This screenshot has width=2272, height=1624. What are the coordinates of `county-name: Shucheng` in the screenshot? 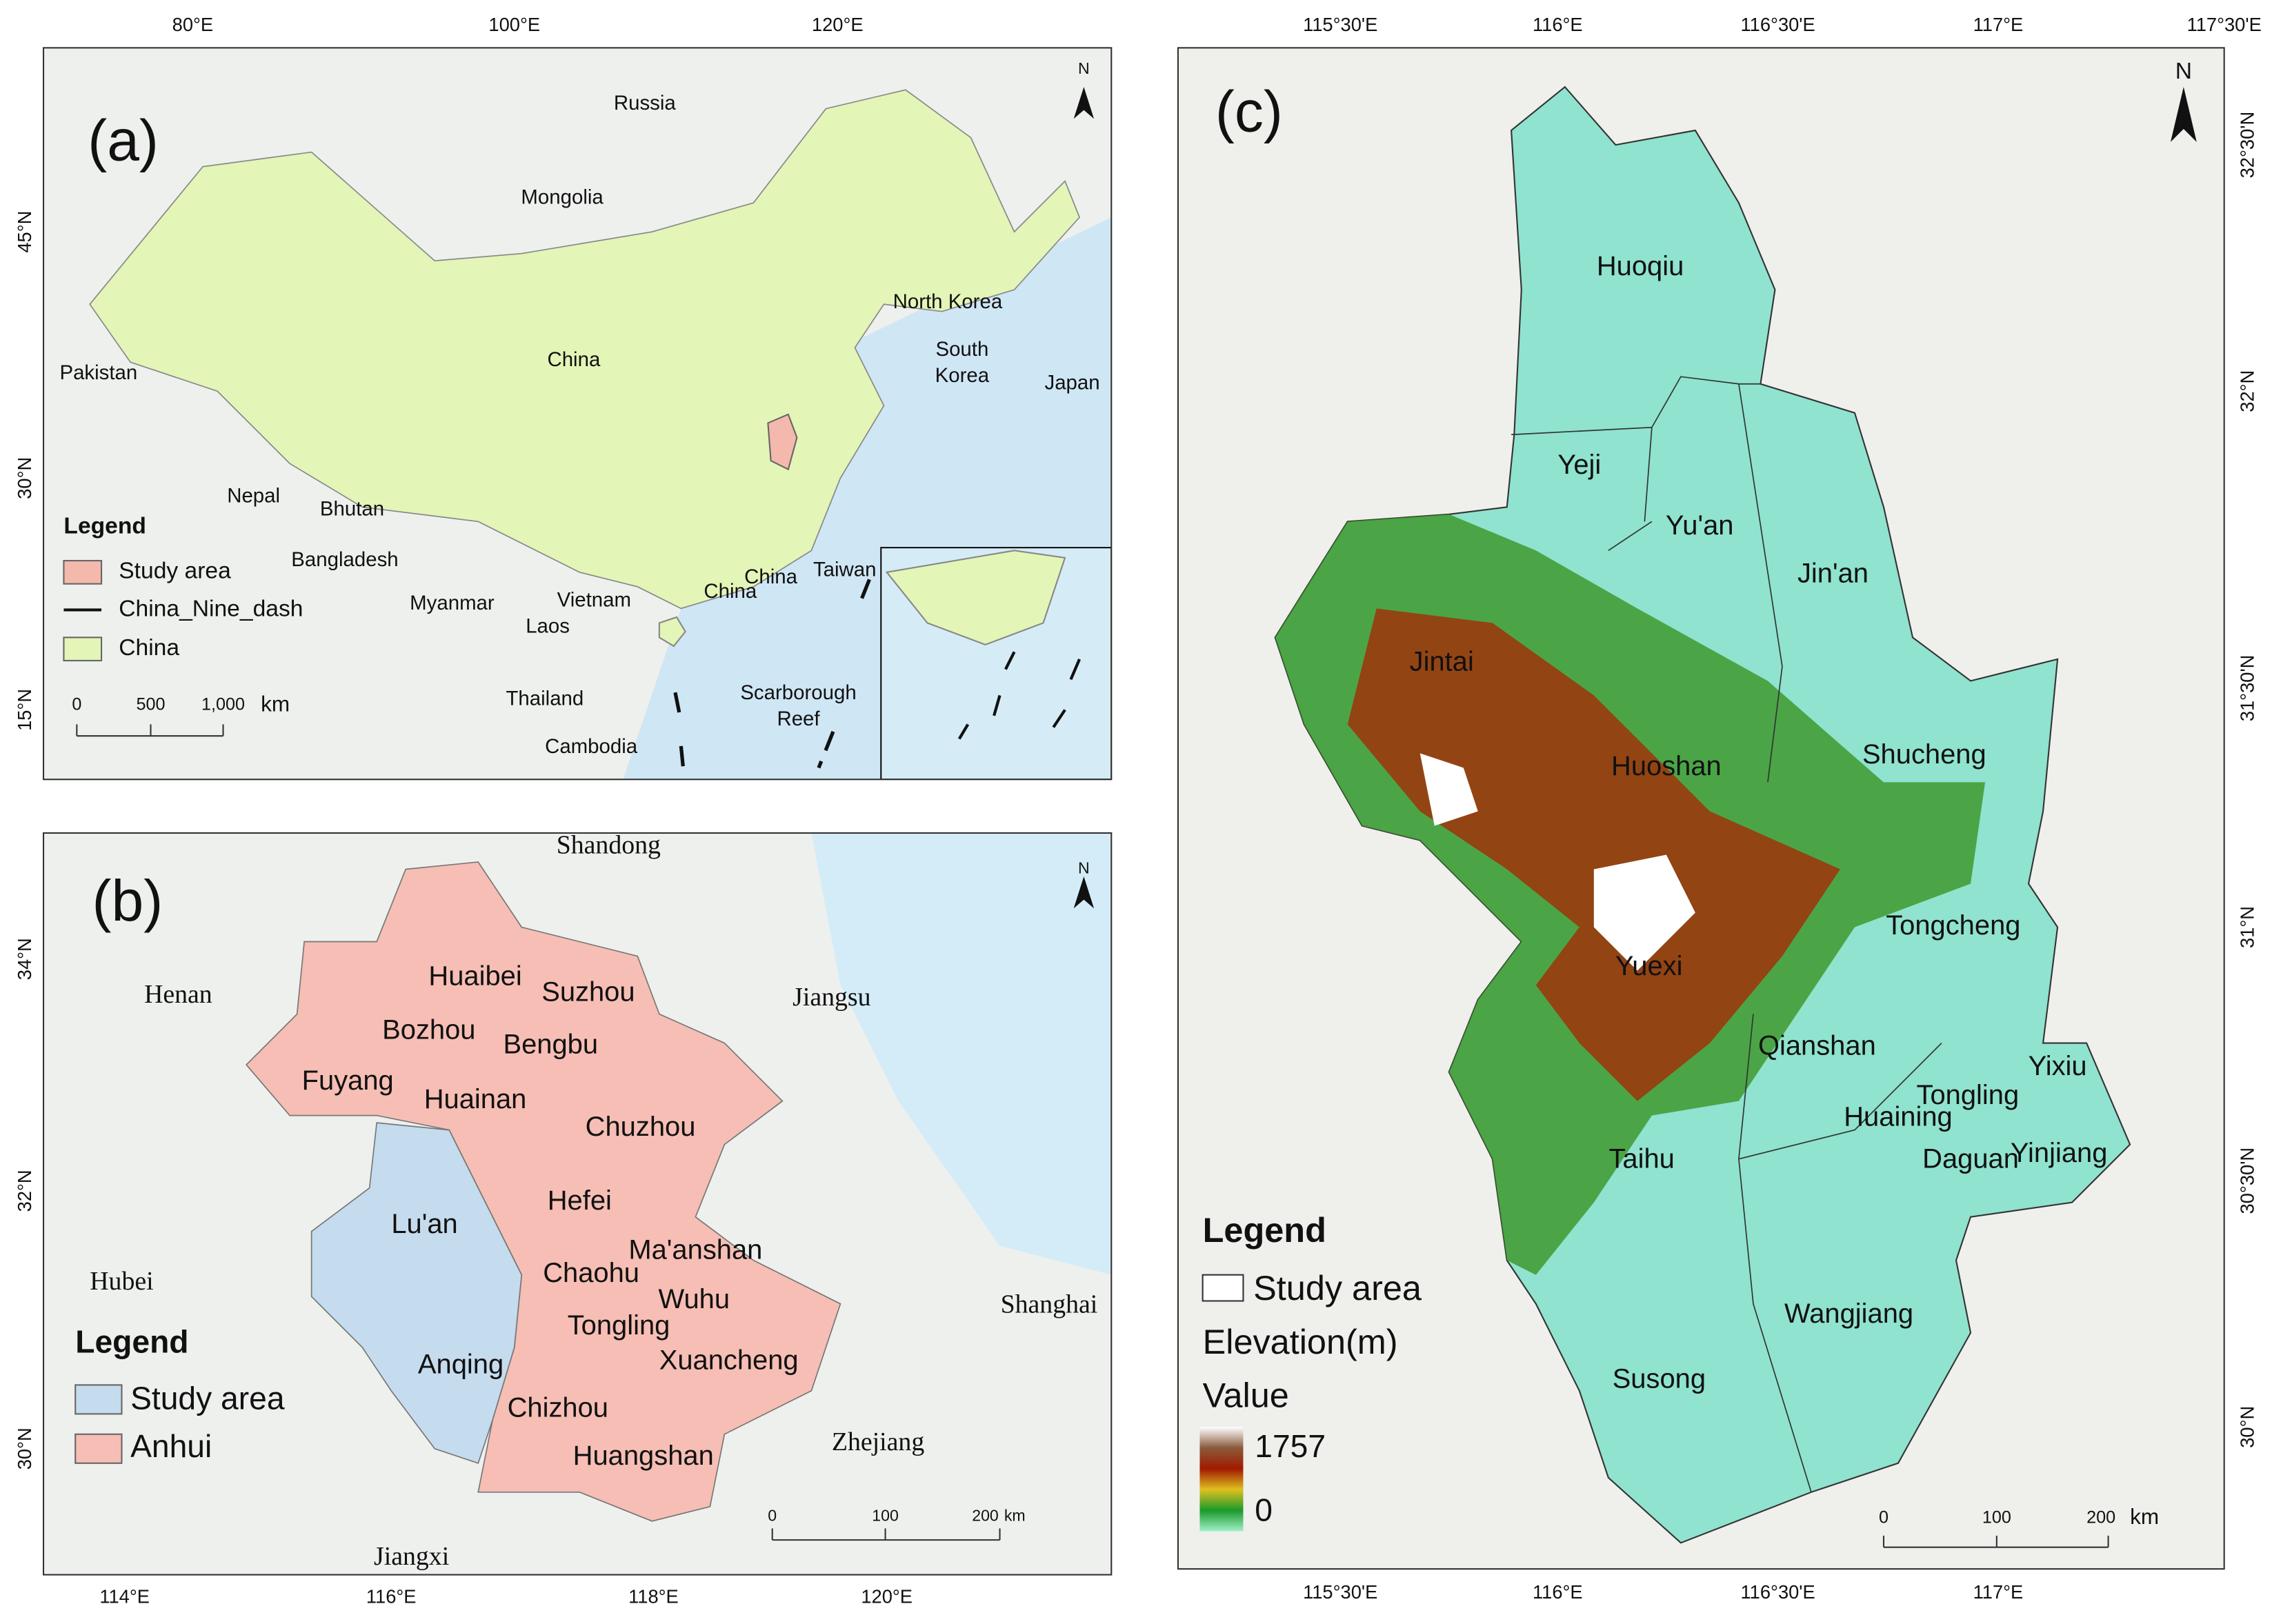 It's located at (1924, 754).